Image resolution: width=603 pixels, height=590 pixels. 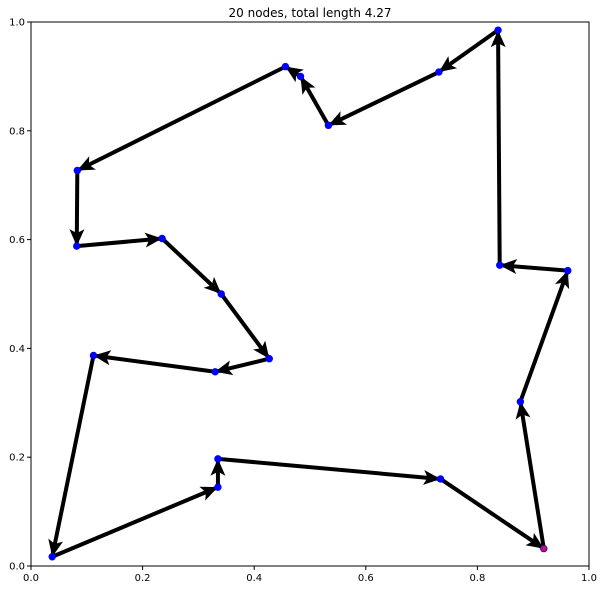 I want to click on y-tick-label: 0.0, so click(x=17, y=567).